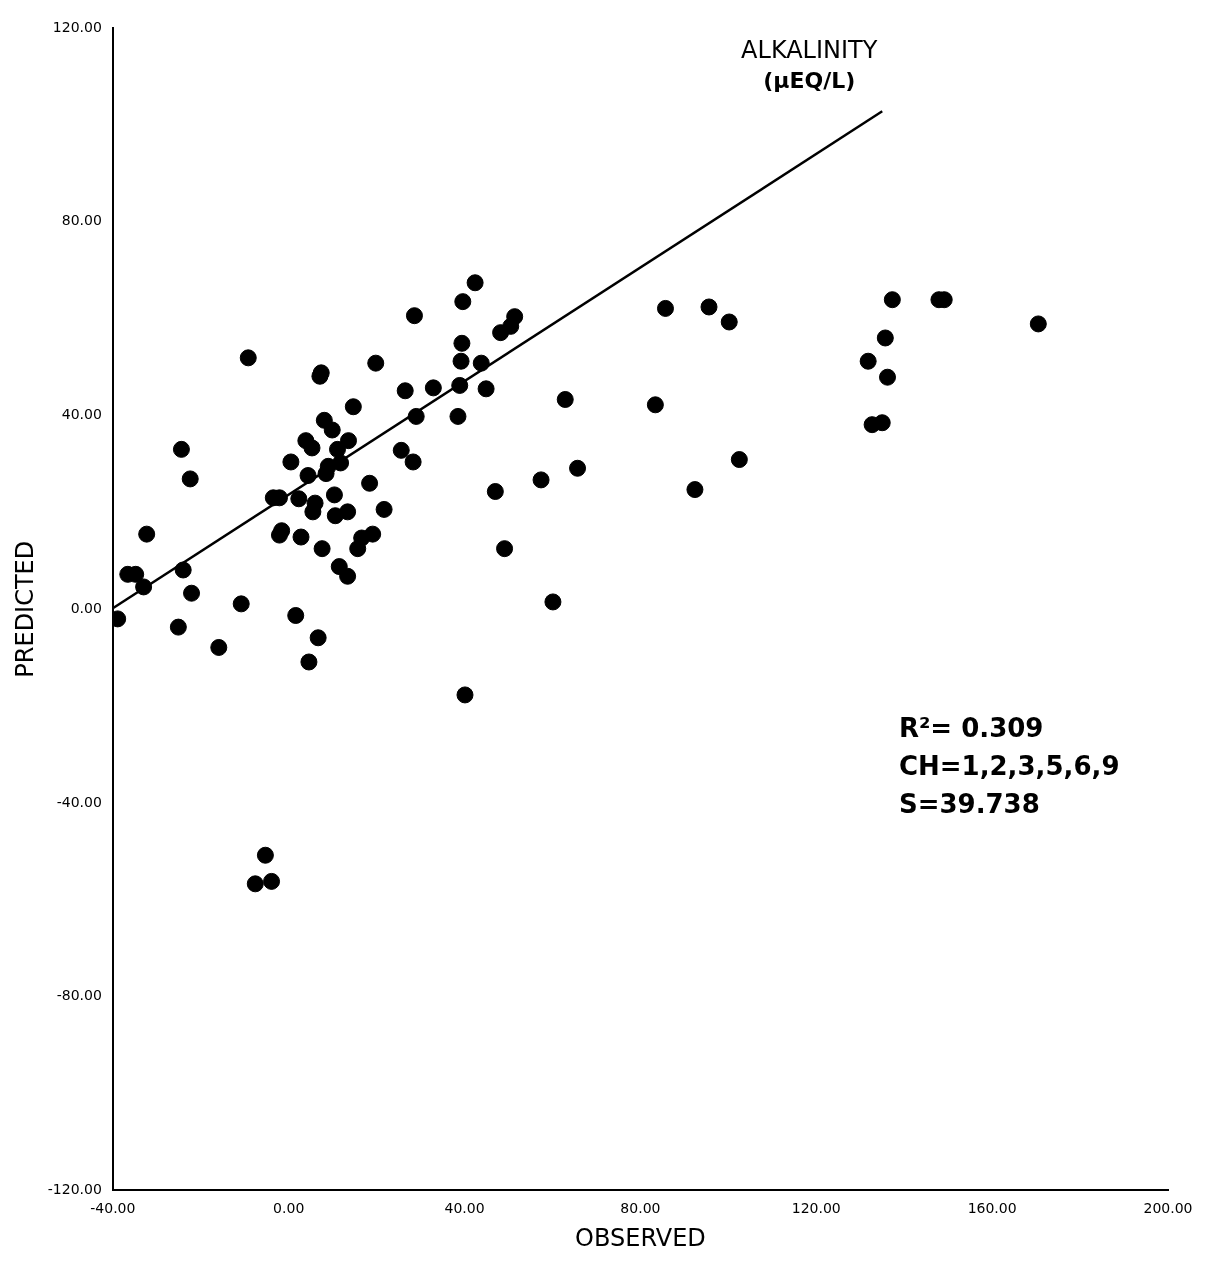  What do you see at coordinates (971, 728) in the screenshot?
I see `annotation: R²= 0.309` at bounding box center [971, 728].